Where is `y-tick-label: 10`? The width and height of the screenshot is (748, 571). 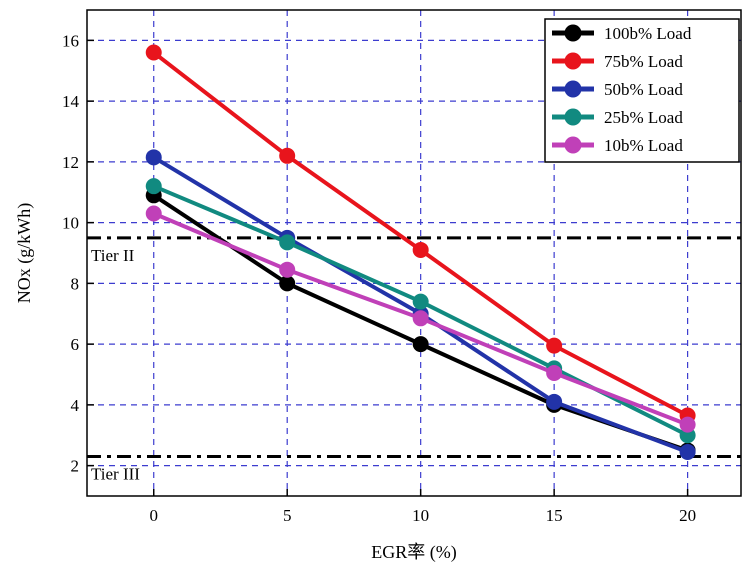
y-tick-label: 10 is located at coordinates (70, 223).